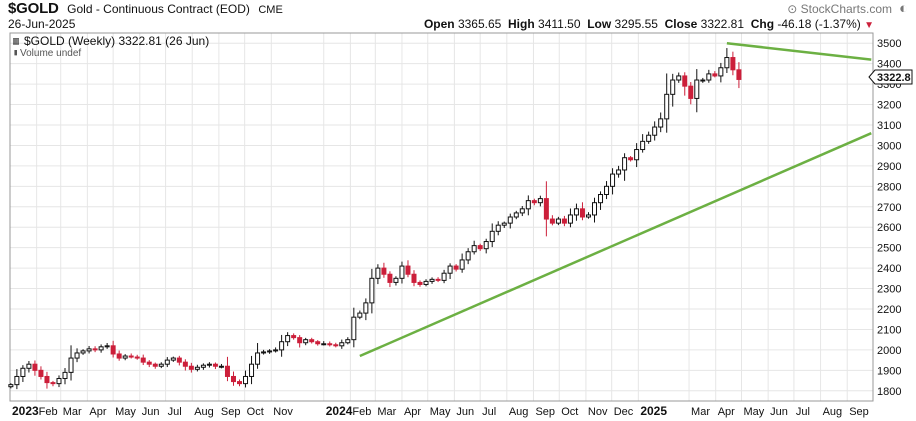 The width and height of the screenshot is (916, 421). Describe the element at coordinates (16, 41) in the screenshot. I see `price-legend-icon: ▥` at that location.